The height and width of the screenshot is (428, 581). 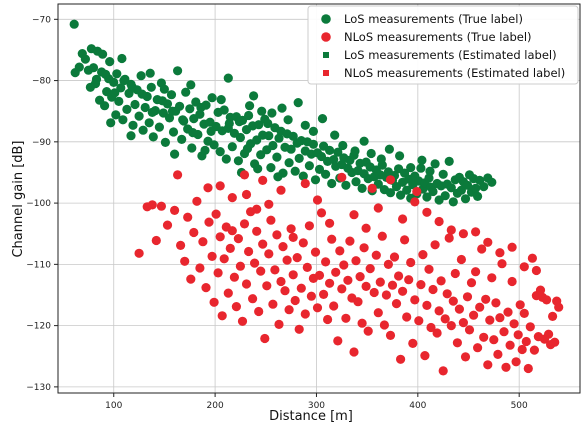 I want to click on x-tick-label: 300, so click(x=316, y=406).